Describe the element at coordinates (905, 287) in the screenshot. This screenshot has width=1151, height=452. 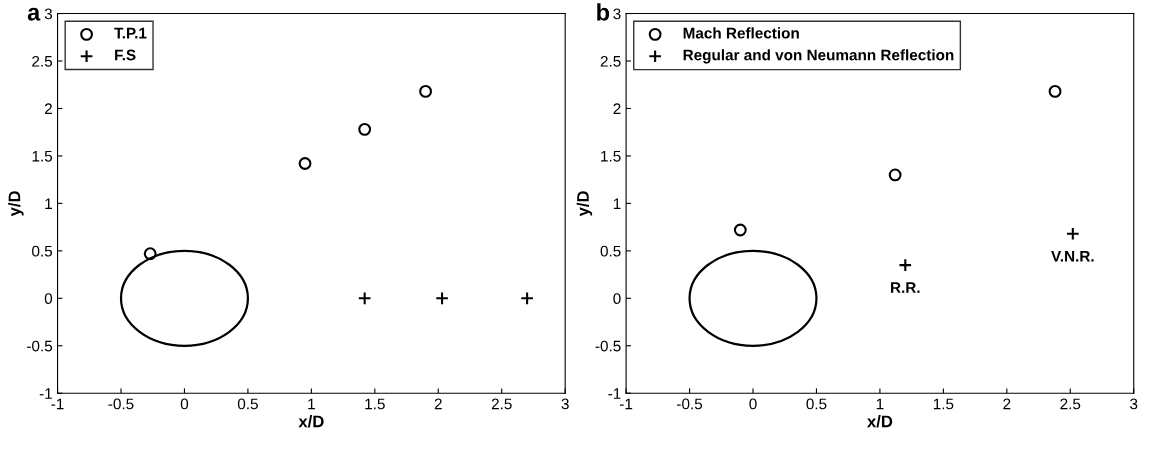
I see `annotation: R.R.` at that location.